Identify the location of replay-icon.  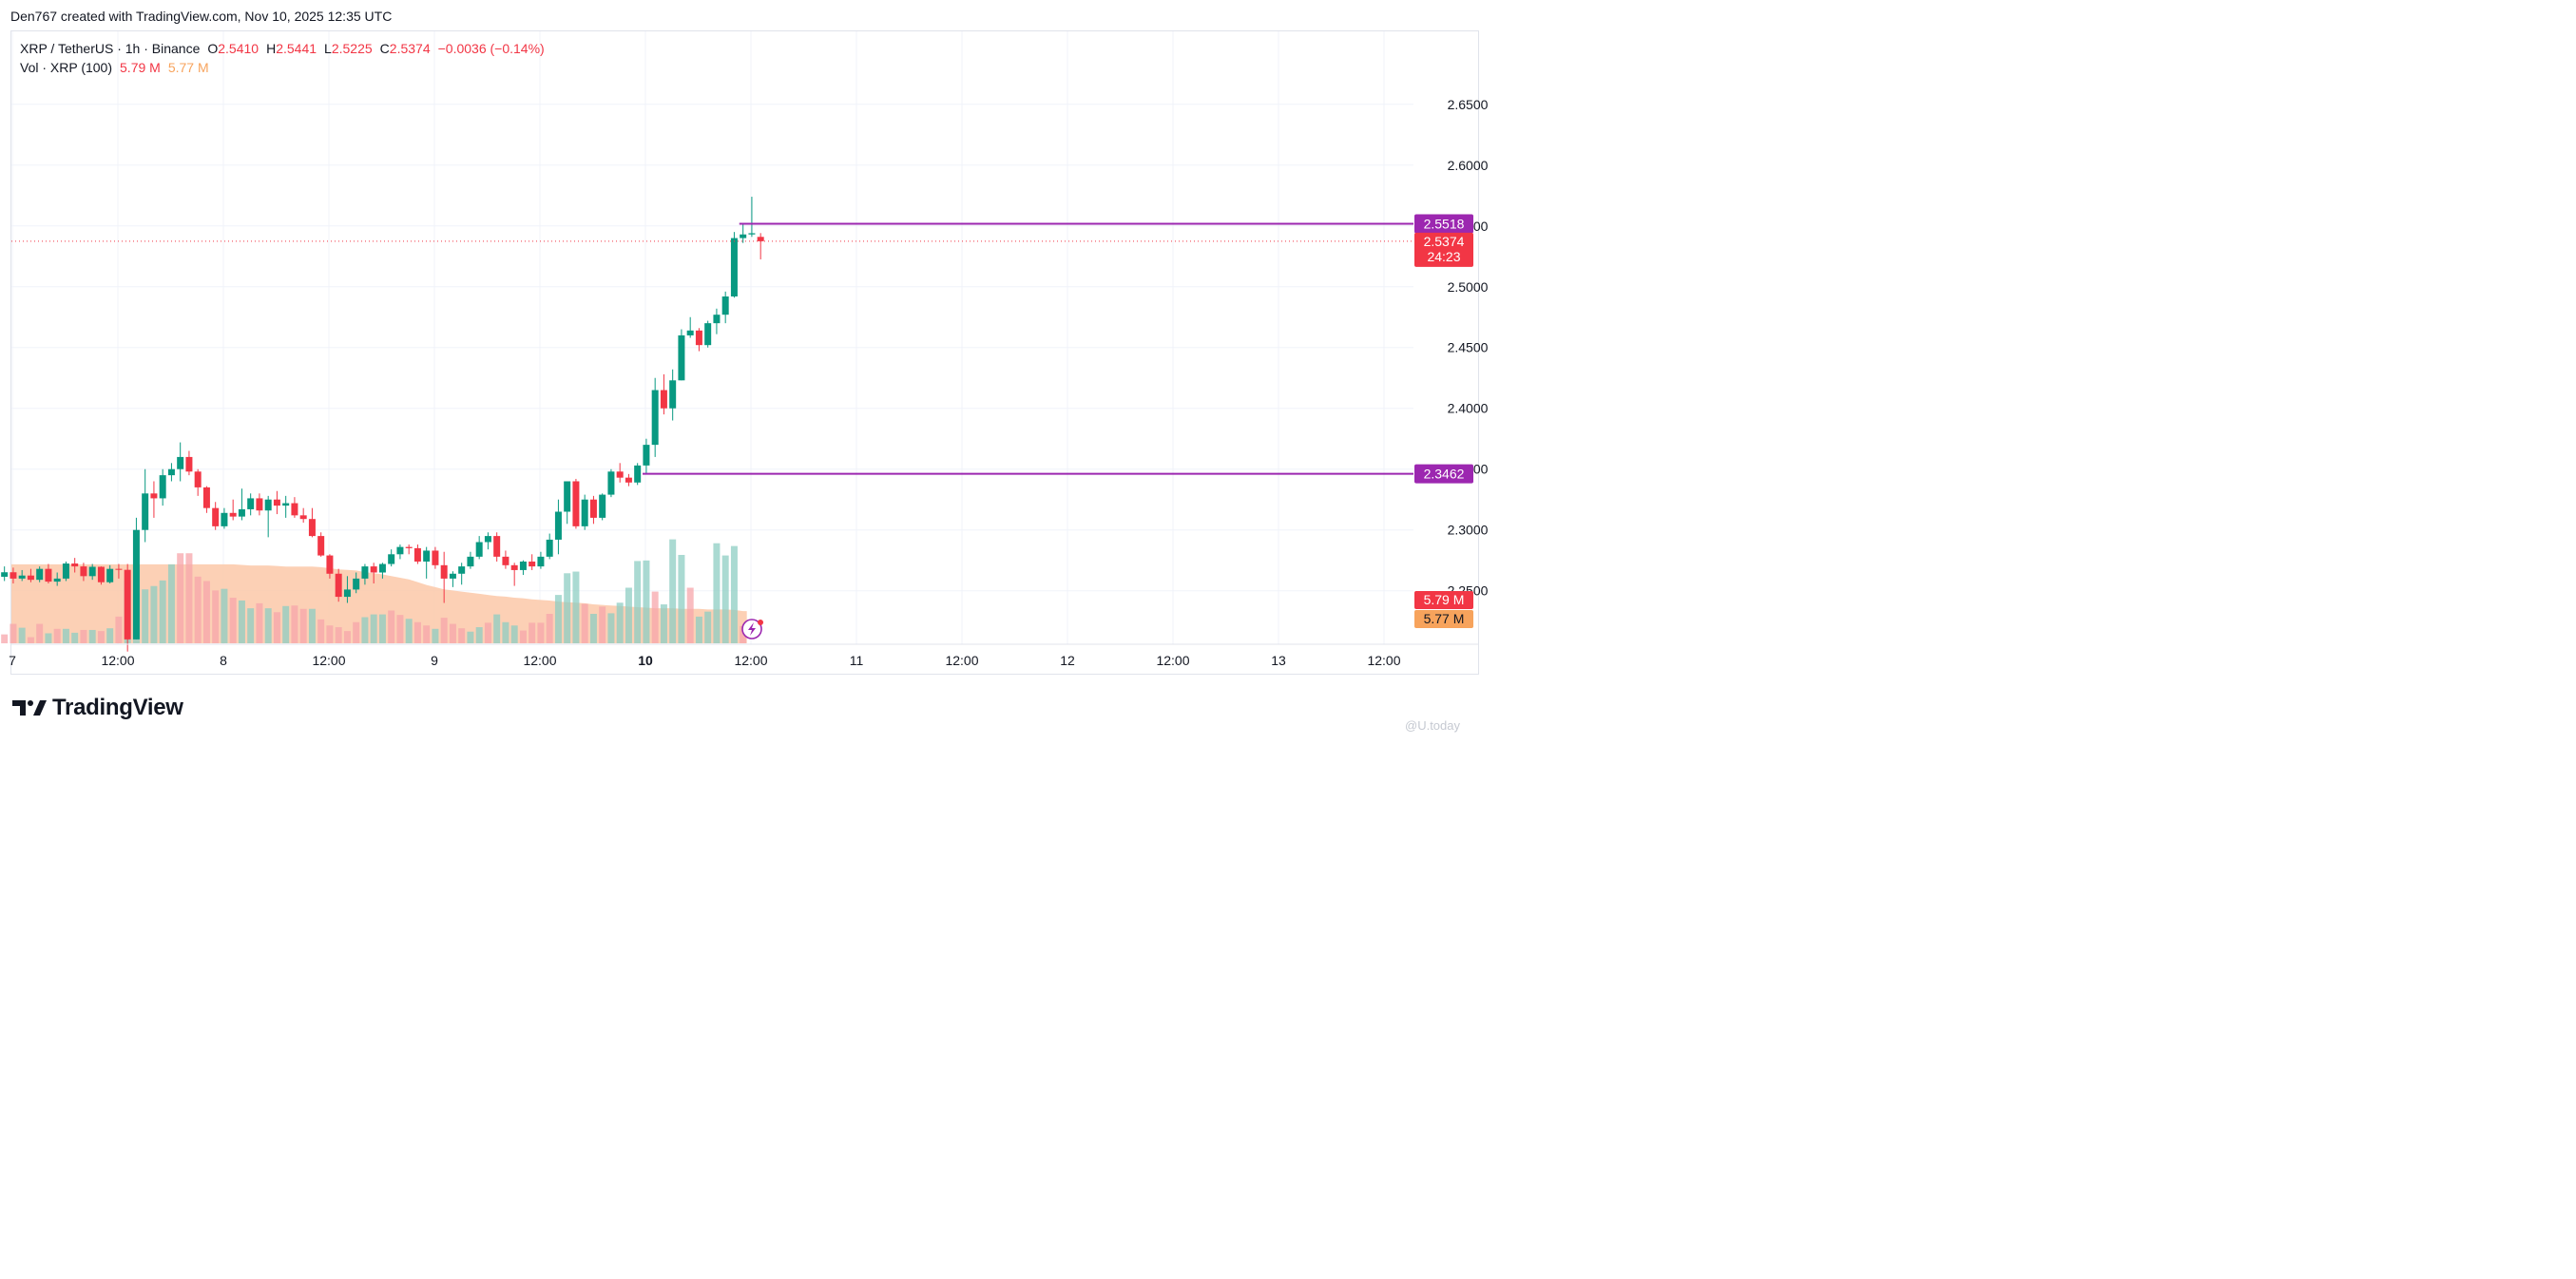
(752, 629).